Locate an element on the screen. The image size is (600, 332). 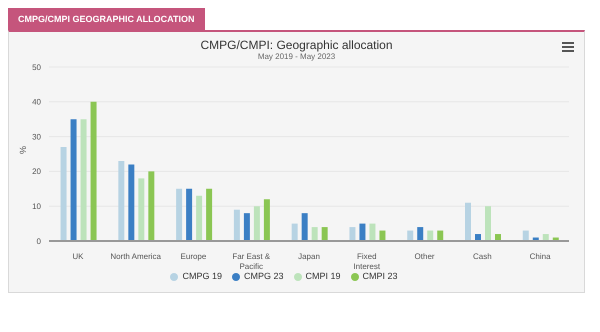
x-tick-label: Japan is located at coordinates (309, 256).